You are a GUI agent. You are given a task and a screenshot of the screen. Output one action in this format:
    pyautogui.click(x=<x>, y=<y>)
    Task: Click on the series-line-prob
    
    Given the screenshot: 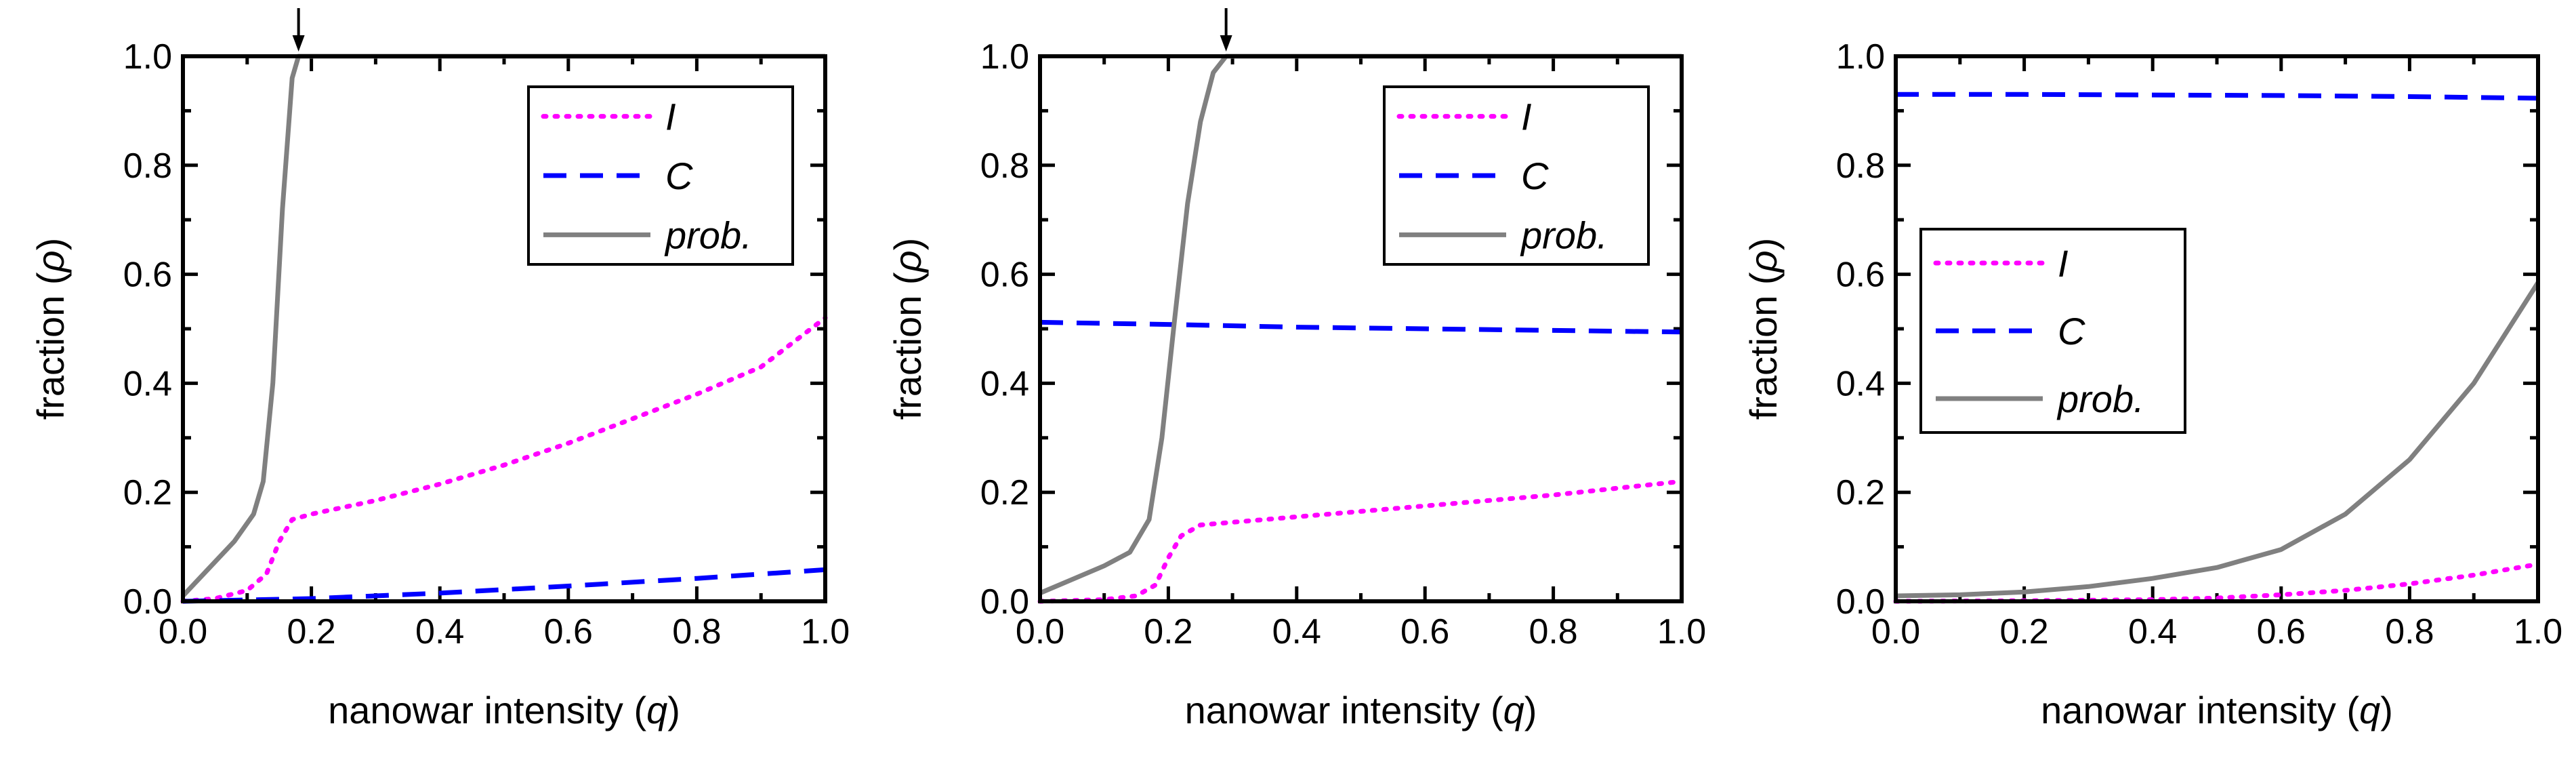 What is the action you would take?
    pyautogui.click(x=2217, y=440)
    